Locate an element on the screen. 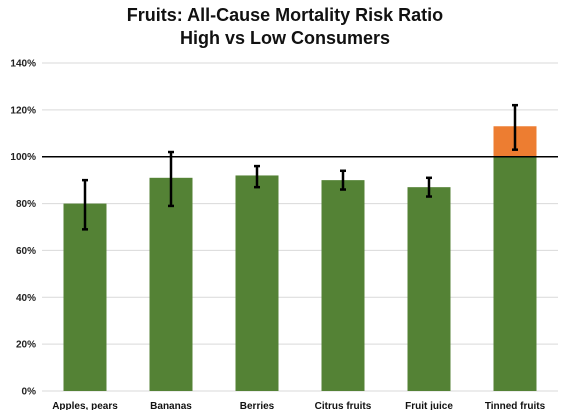  x-category-label: Apples, pears is located at coordinates (85, 405).